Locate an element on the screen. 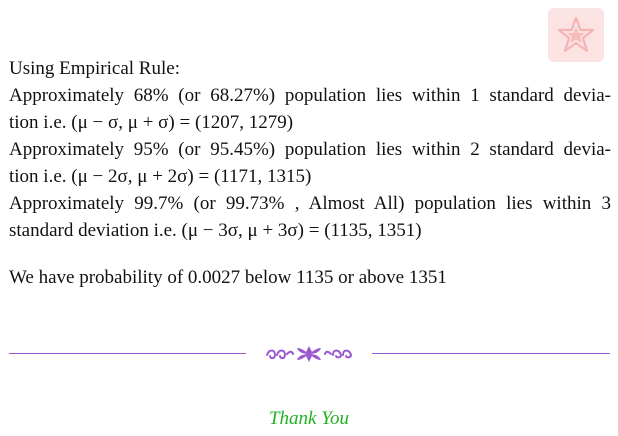 This screenshot has height=436, width=618. spacer is located at coordinates (310, 254).